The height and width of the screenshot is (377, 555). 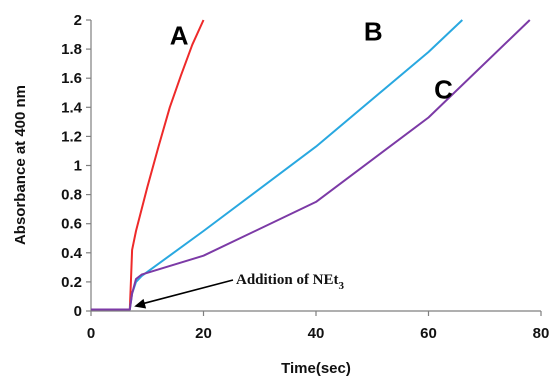 I want to click on y-tick-label: 0, so click(x=78, y=311).